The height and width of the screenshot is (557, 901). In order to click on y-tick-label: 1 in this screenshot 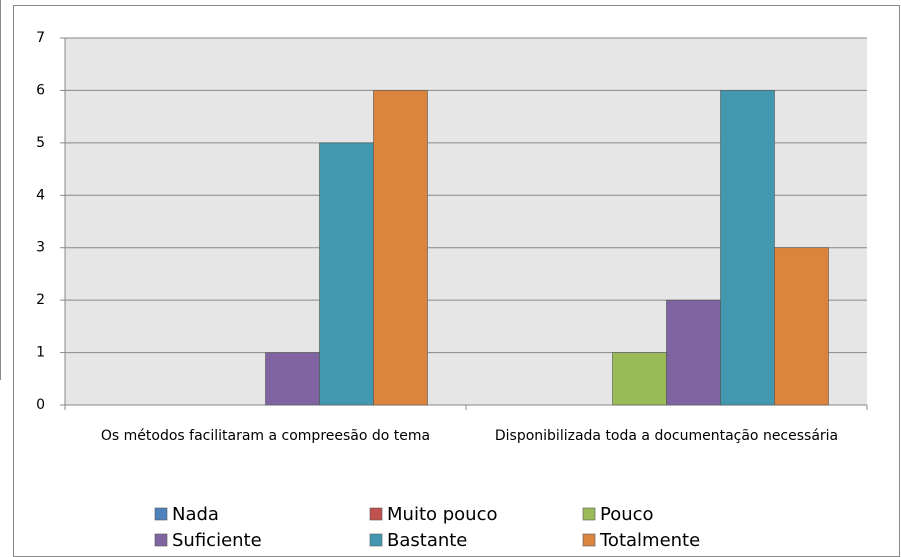, I will do `click(40, 353)`.